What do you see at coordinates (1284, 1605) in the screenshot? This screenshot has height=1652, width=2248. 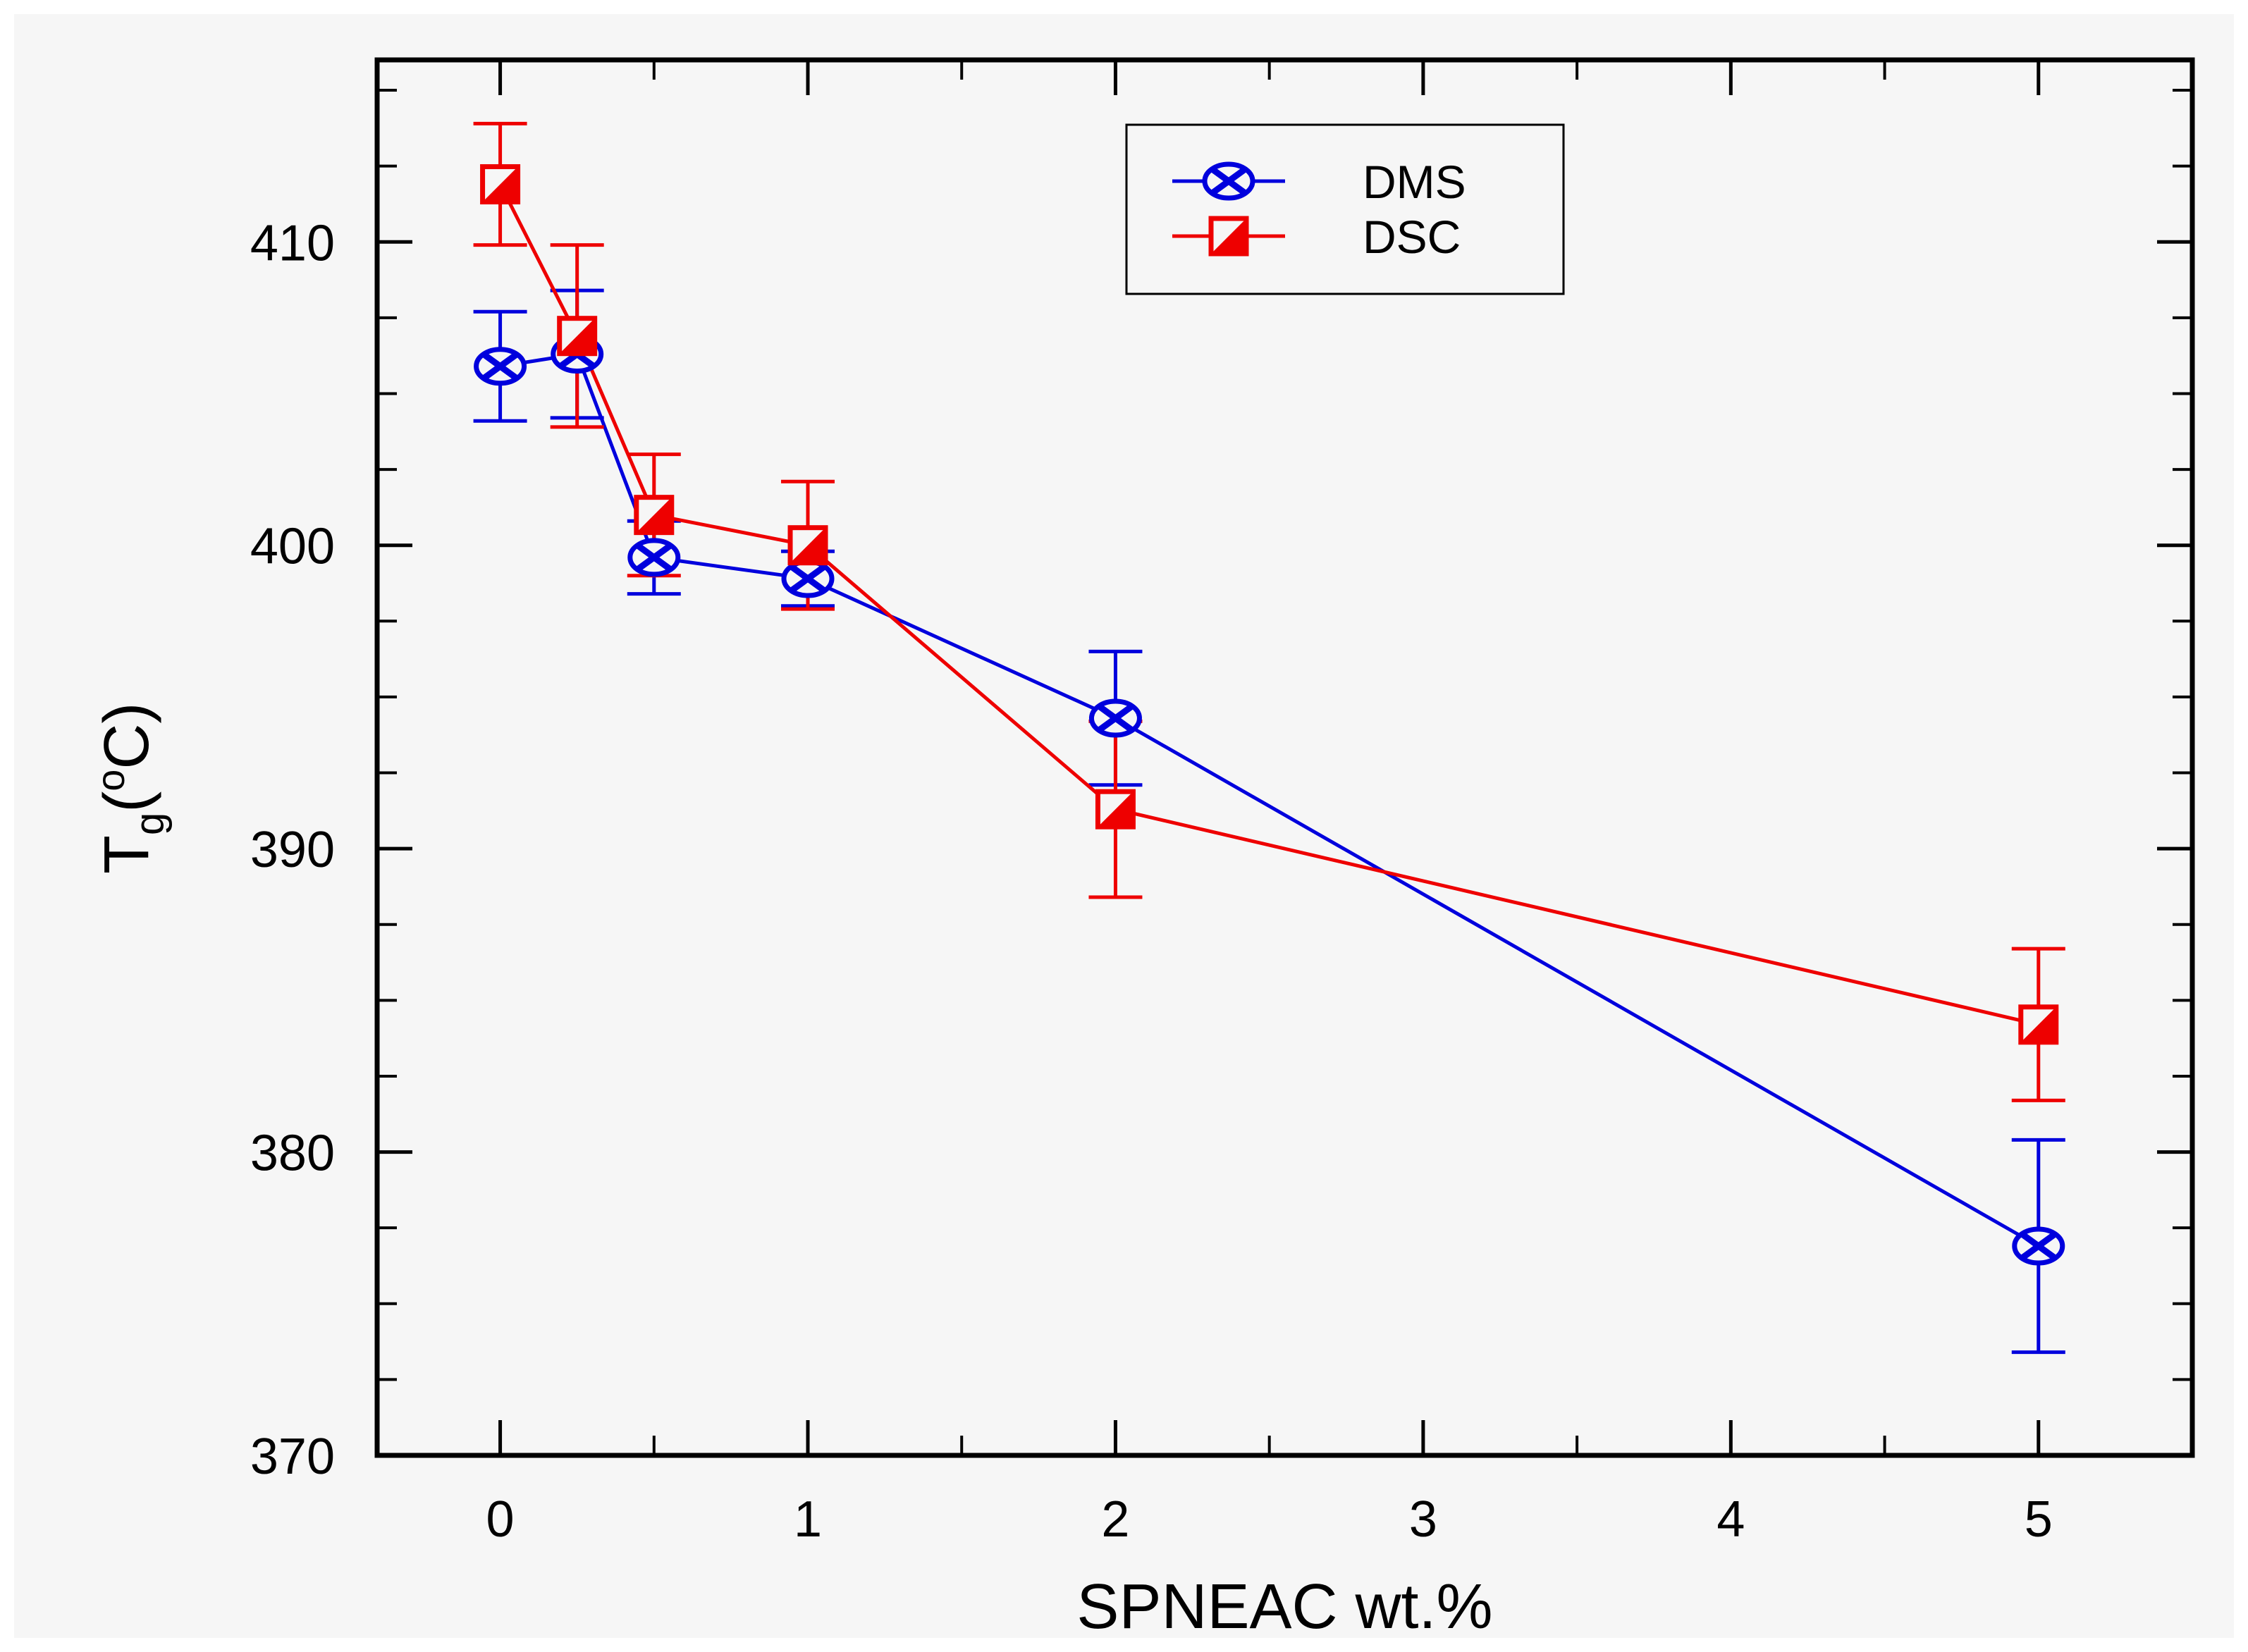 I see `x-axis-title: SPNEAC wt.%` at bounding box center [1284, 1605].